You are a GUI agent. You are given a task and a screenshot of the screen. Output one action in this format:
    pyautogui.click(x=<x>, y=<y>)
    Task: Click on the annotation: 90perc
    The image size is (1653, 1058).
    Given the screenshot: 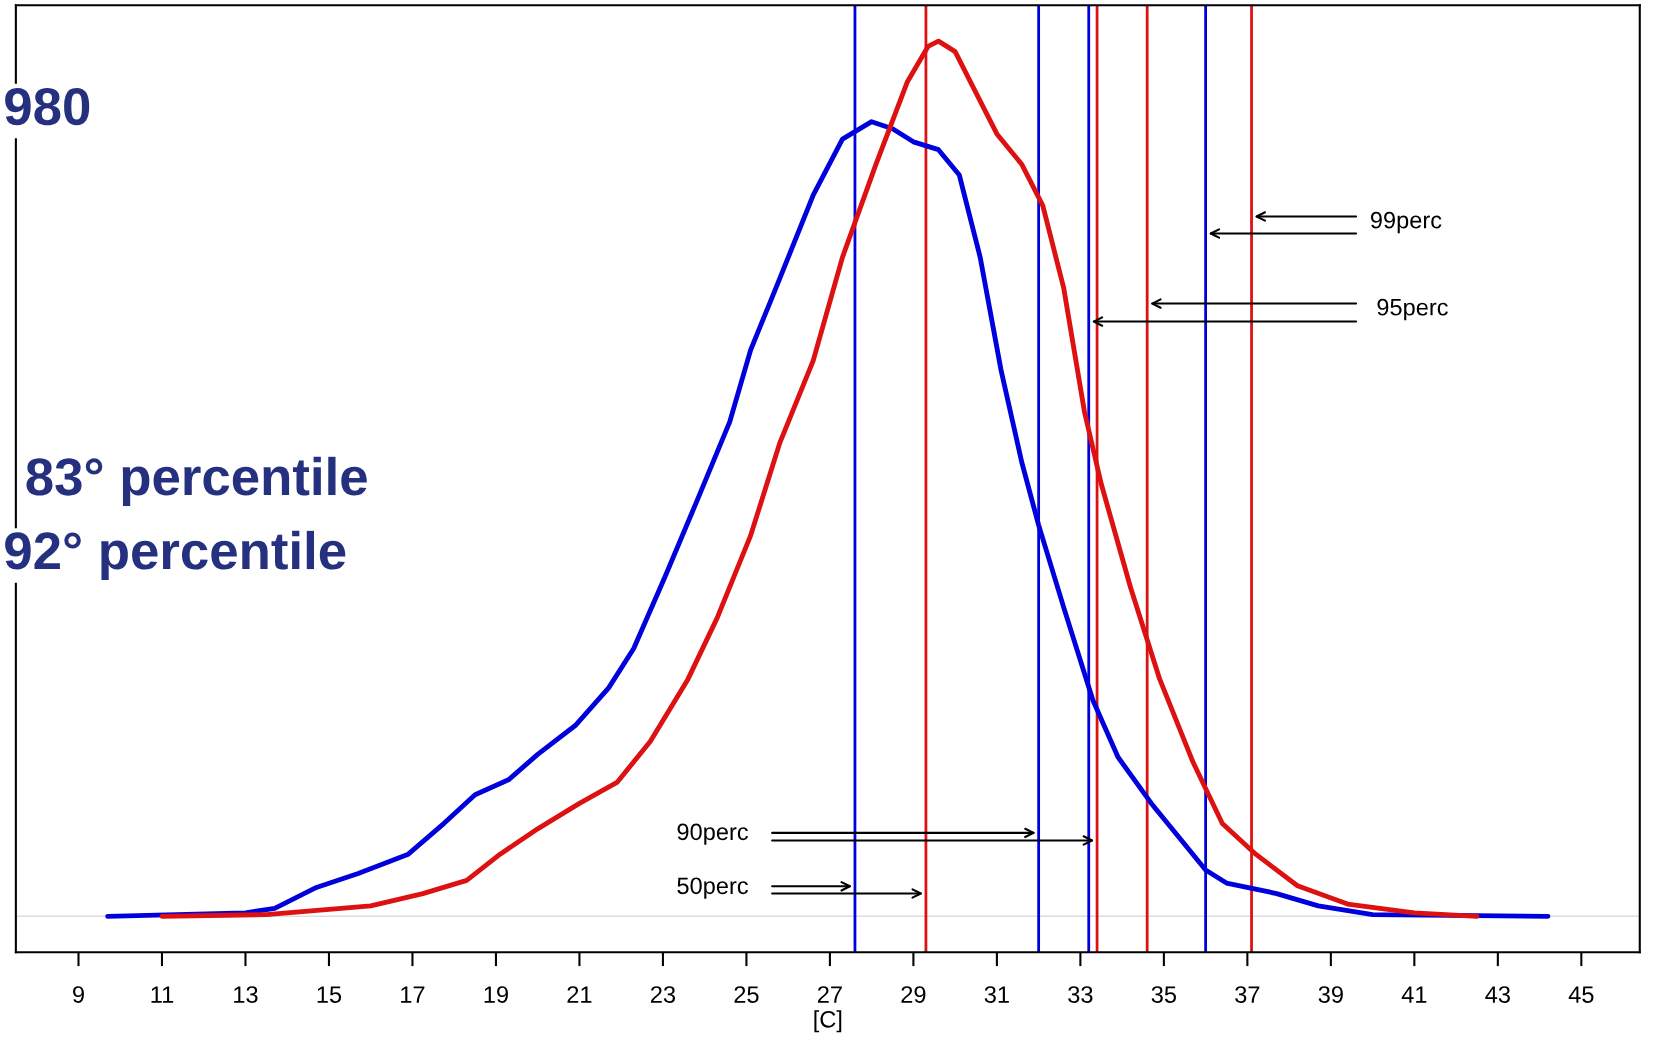 What is the action you would take?
    pyautogui.click(x=712, y=834)
    